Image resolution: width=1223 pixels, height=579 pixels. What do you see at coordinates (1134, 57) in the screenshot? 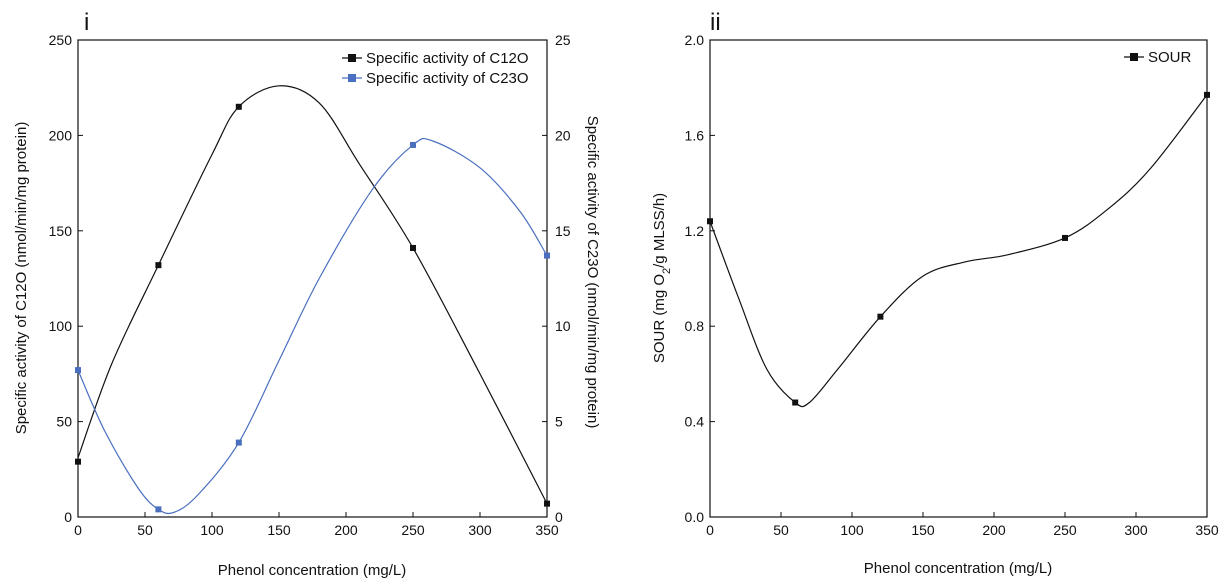
I see `legend-marker-sour` at bounding box center [1134, 57].